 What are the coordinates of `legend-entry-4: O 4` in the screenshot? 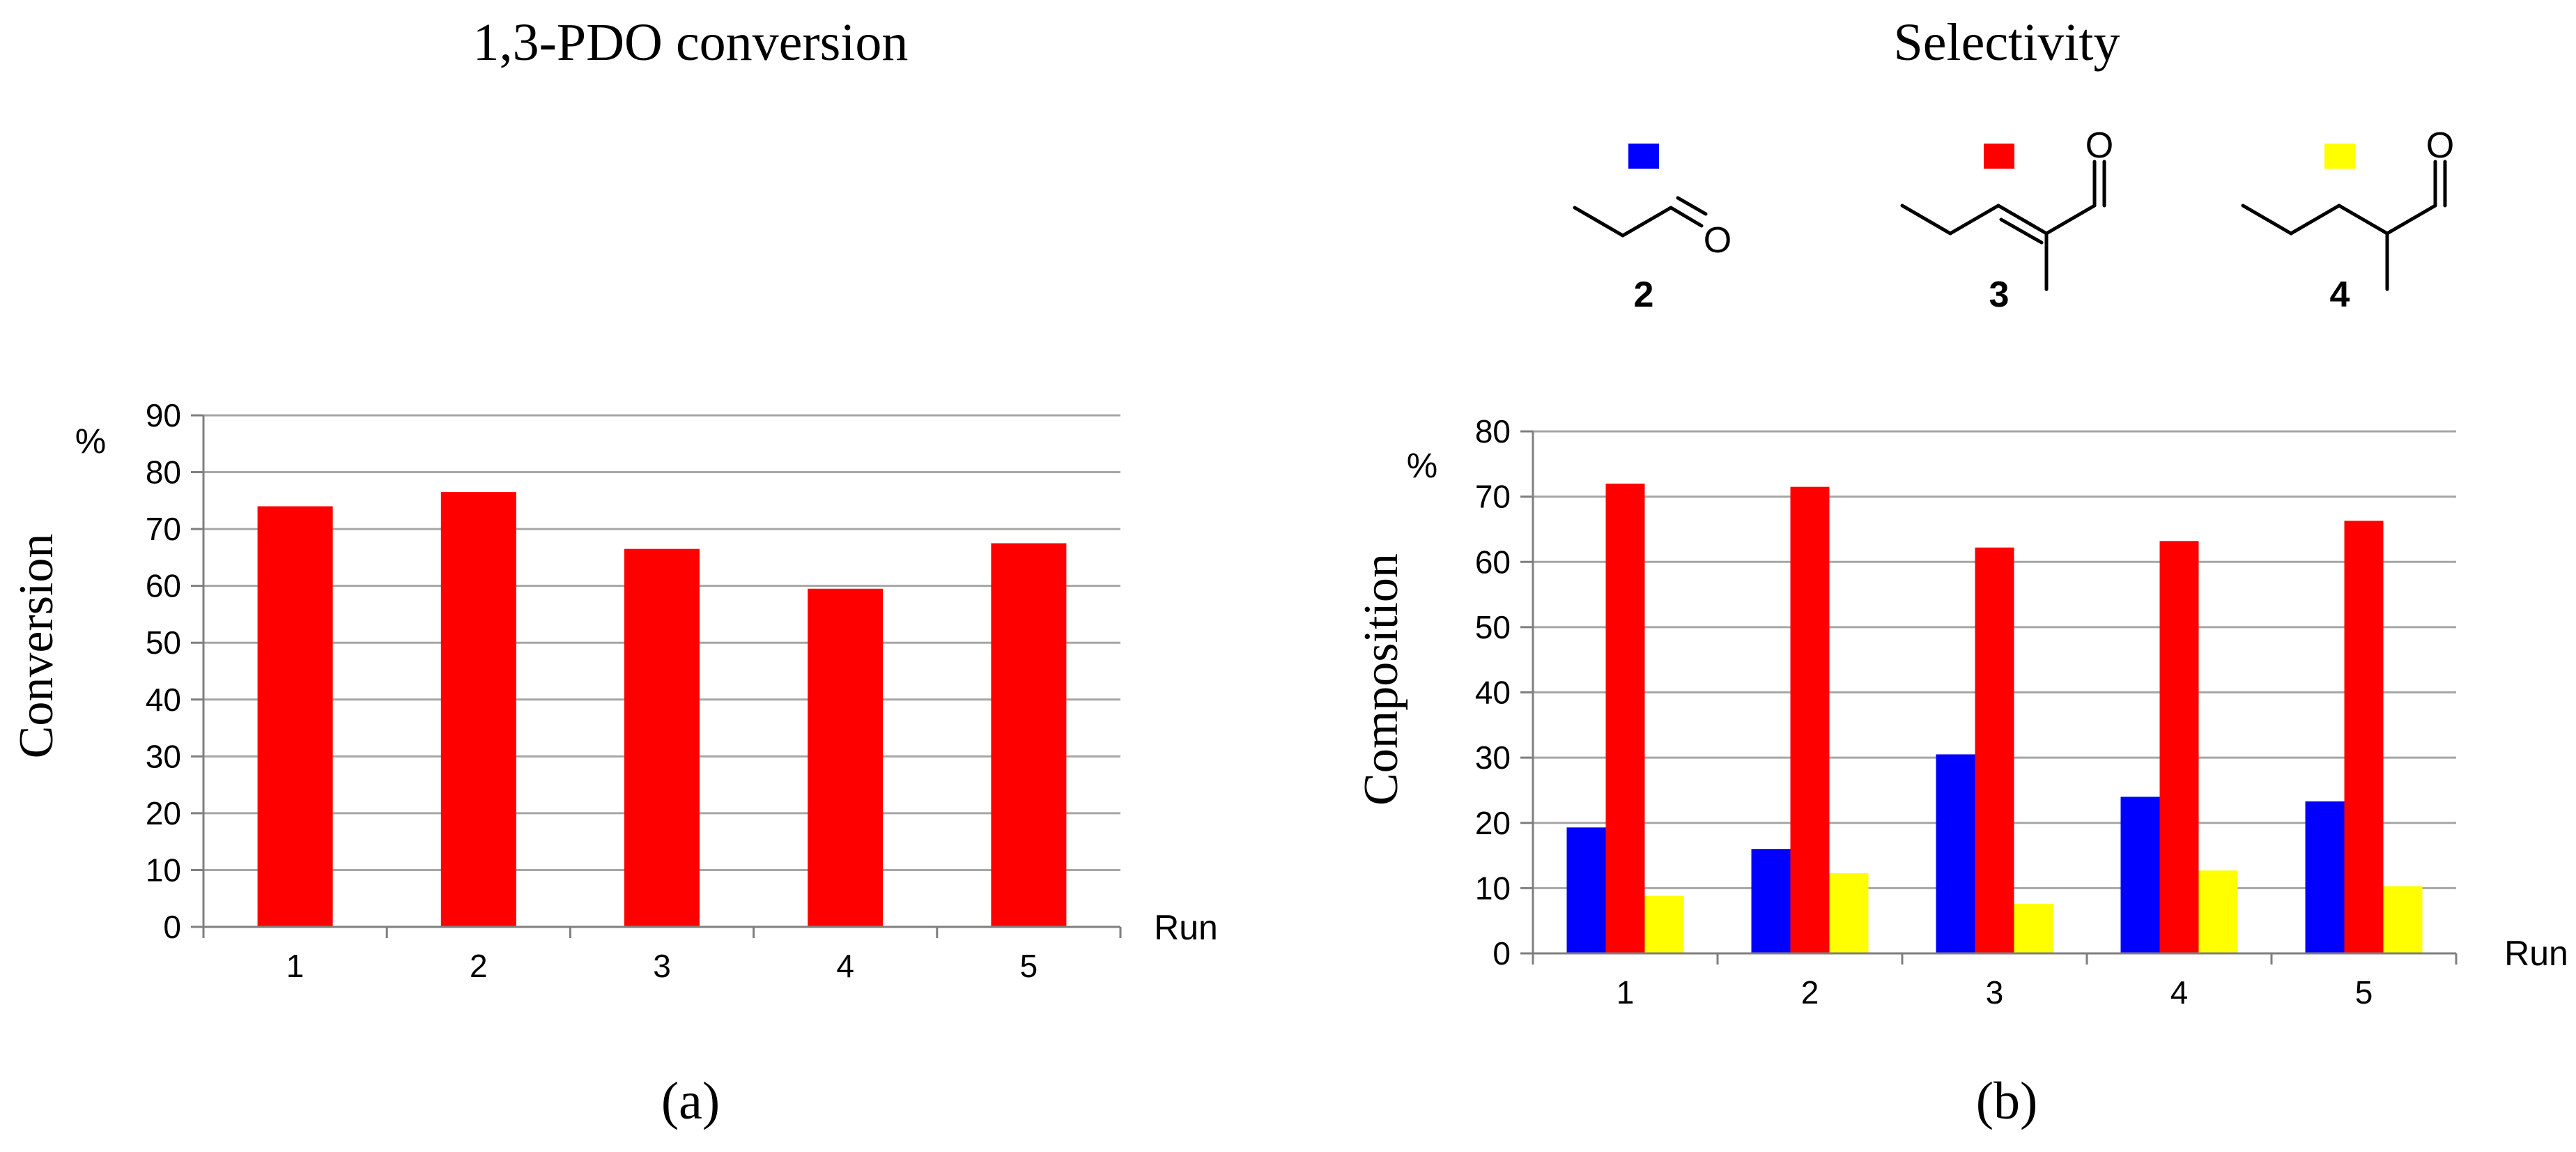 It's located at (2347, 220).